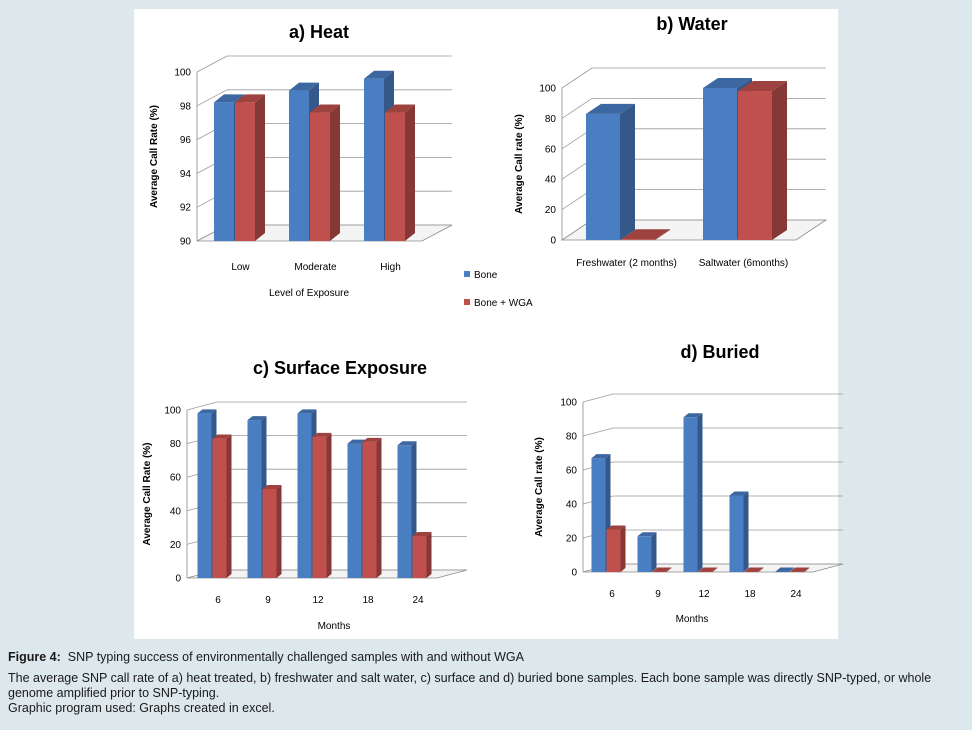 This screenshot has height=730, width=972. I want to click on legend-label-bone: Bone, so click(486, 275).